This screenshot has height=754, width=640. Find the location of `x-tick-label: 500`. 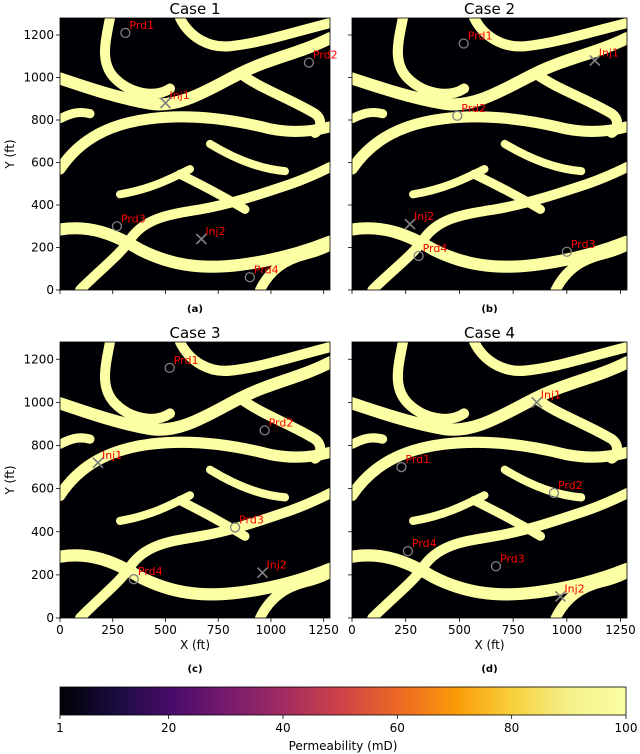

x-tick-label: 500 is located at coordinates (165, 630).